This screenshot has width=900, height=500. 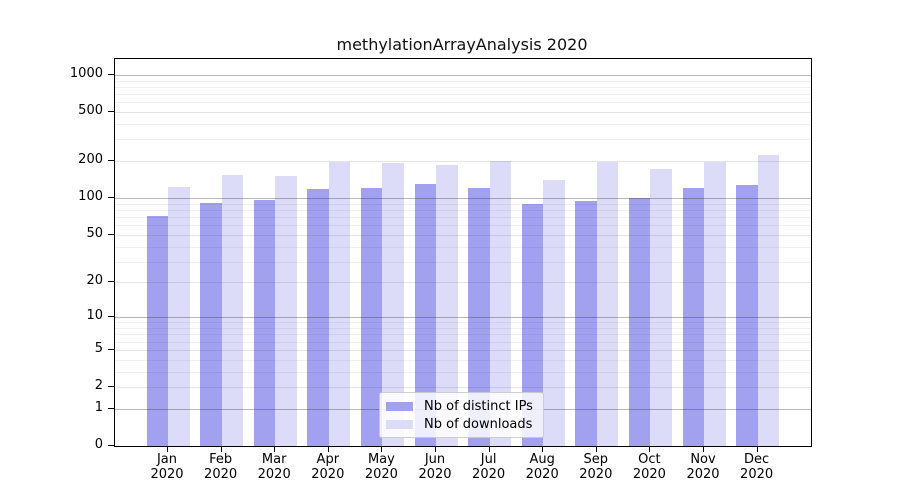 I want to click on bar-downloads-apr, so click(x=339, y=304).